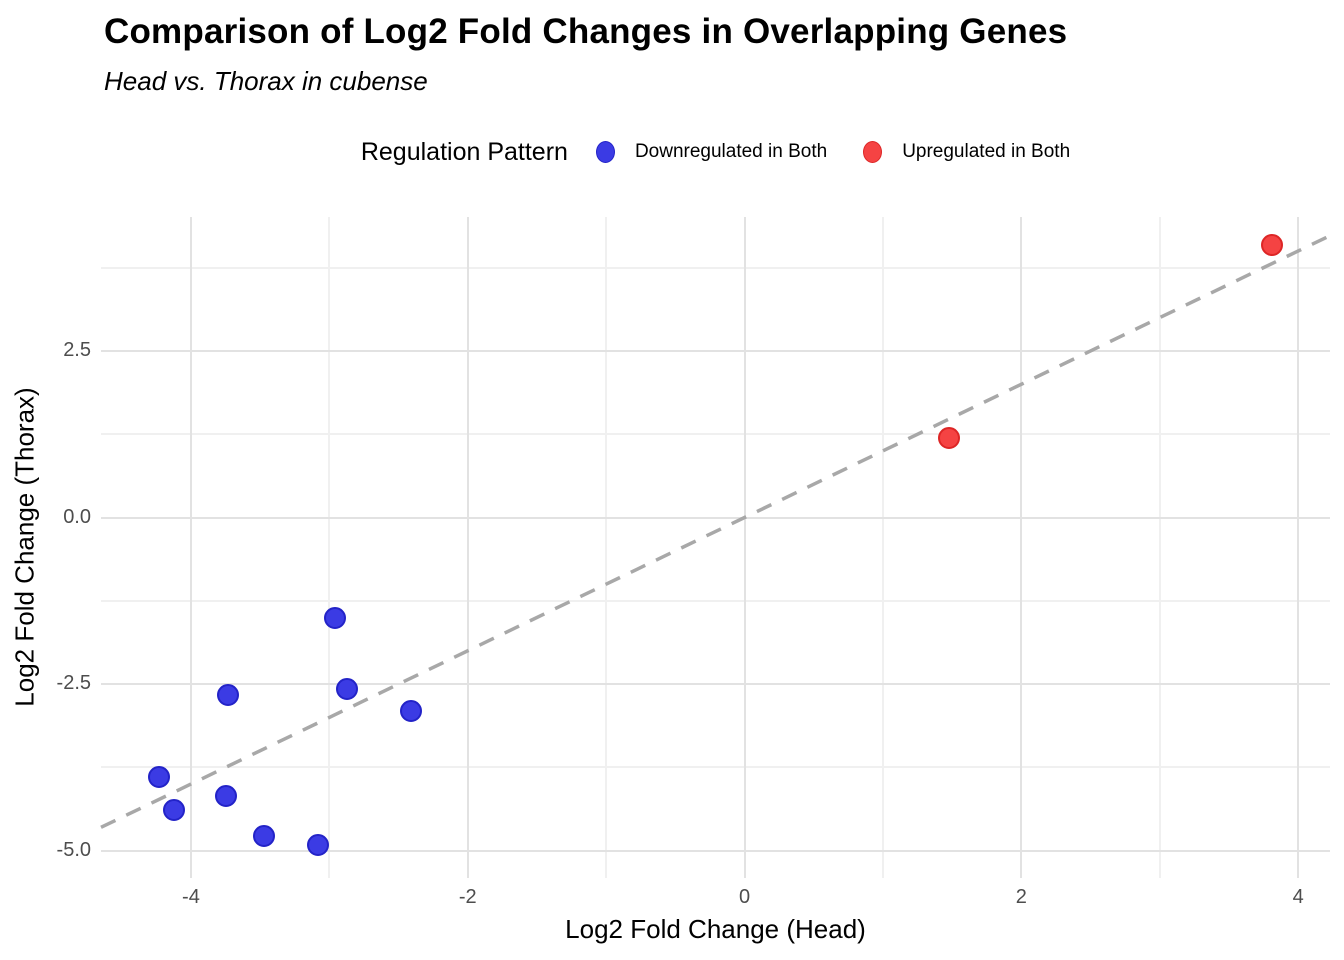  I want to click on legend-label-upregulated: Upregulated in Both, so click(986, 151).